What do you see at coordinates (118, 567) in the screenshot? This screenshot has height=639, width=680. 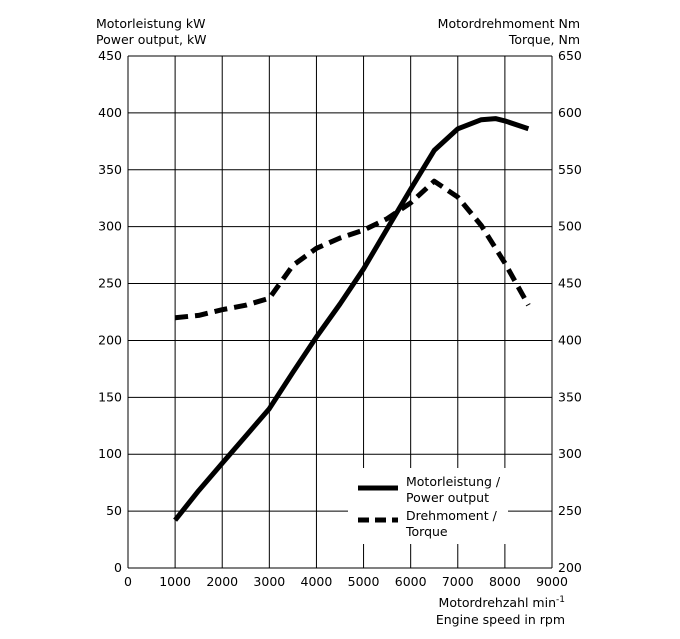 I see `left-tick-label-0: 0` at bounding box center [118, 567].